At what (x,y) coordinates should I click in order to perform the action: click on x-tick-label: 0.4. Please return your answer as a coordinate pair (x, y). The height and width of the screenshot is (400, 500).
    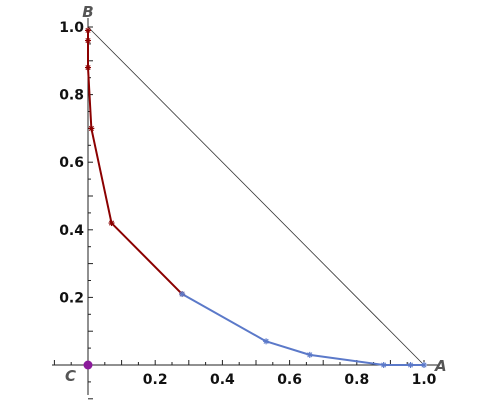
    Looking at the image, I should click on (222, 380).